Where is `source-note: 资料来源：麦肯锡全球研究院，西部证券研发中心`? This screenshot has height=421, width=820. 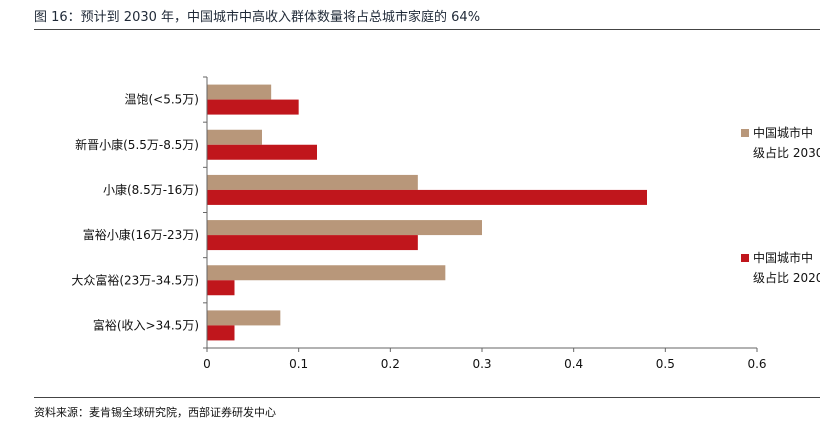
source-note: 资料来源：麦肯锡全球研究院，西部证券研发中心 is located at coordinates (155, 412).